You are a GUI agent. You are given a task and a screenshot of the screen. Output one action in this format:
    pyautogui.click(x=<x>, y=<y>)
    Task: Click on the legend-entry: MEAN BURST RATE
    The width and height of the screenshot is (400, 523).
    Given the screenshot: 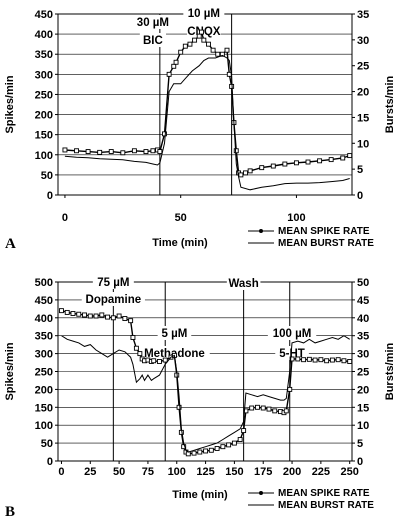 What is the action you would take?
    pyautogui.click(x=326, y=505)
    